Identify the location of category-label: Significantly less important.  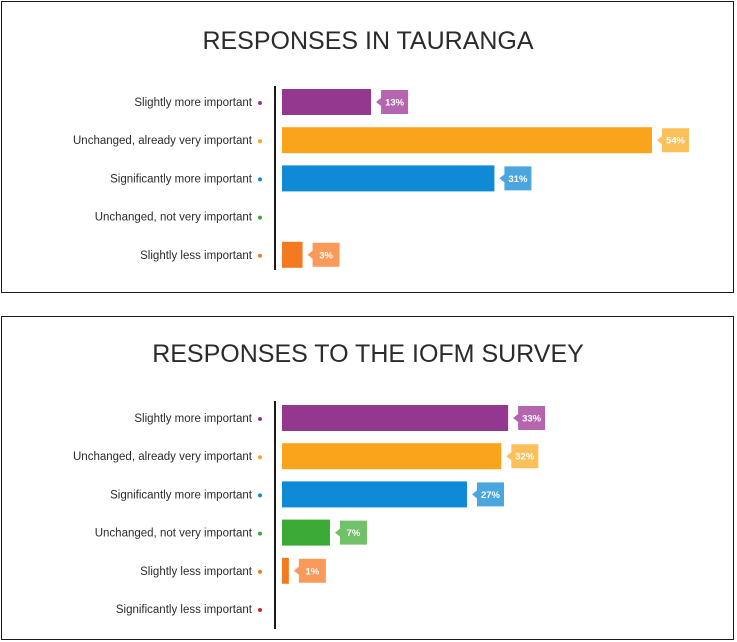
(184, 610).